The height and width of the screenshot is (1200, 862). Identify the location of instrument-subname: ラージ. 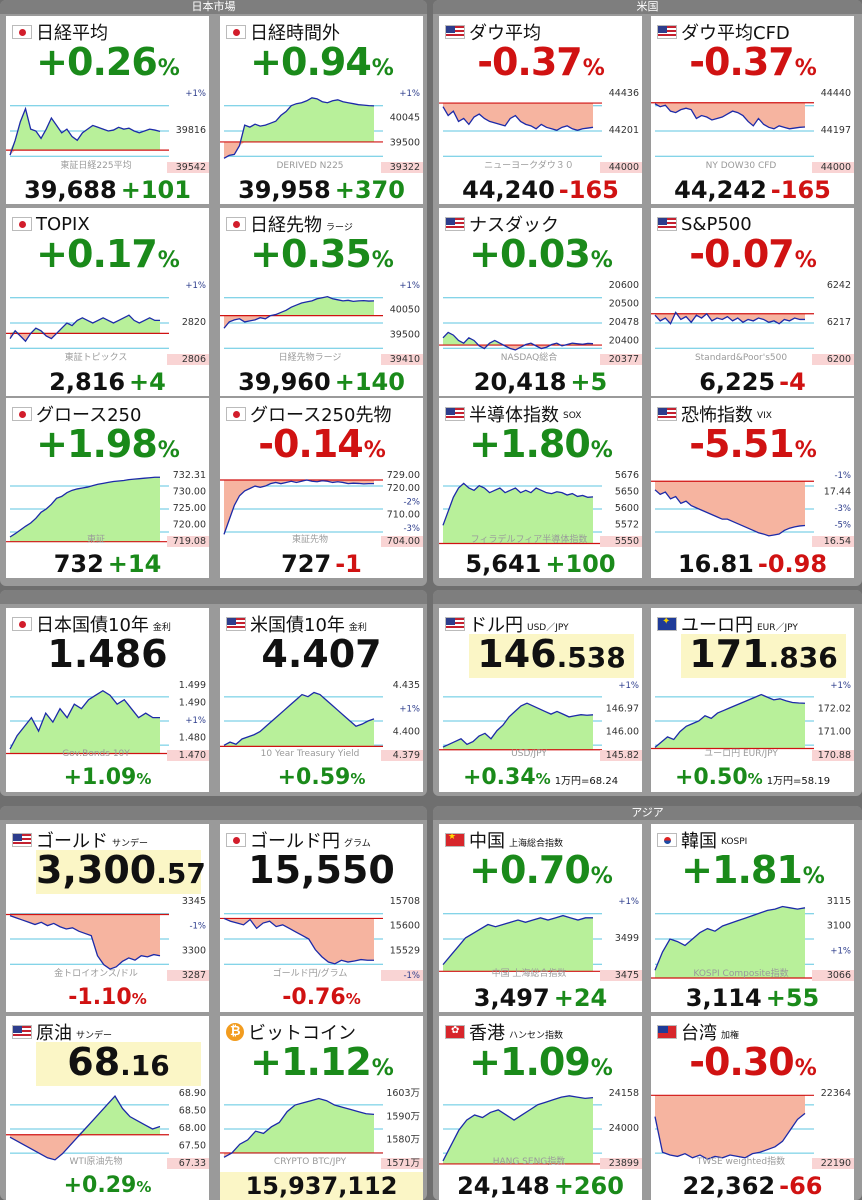
(339, 227).